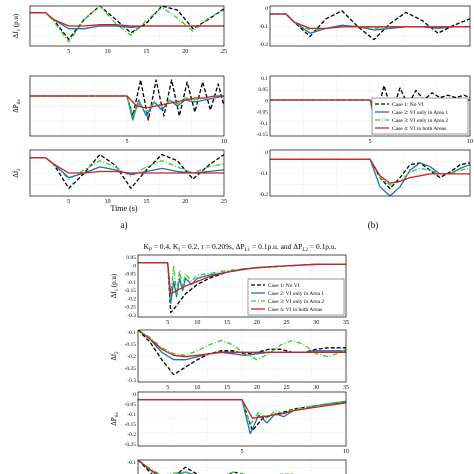 Image resolution: width=474 pixels, height=474 pixels. What do you see at coordinates (17, 25) in the screenshot?
I see `y-axis-label: Δf1 (p.u)` at bounding box center [17, 25].